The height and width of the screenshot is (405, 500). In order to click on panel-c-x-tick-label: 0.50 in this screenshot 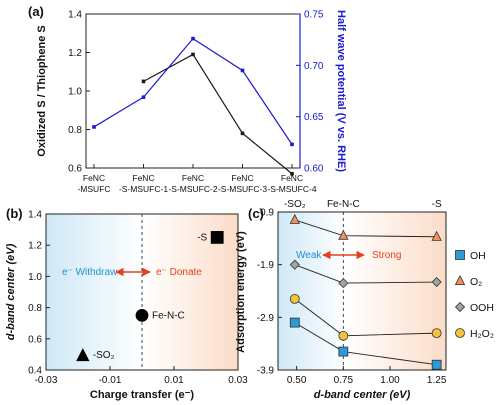, I will do `click(297, 380)`.